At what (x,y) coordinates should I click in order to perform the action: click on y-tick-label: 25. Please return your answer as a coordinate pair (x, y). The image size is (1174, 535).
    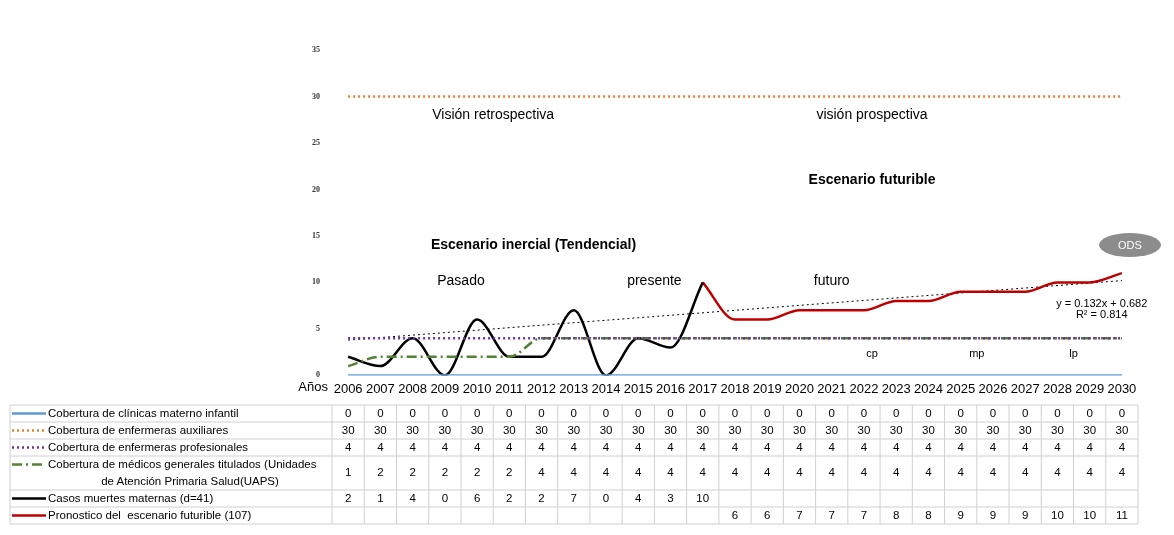
    Looking at the image, I should click on (316, 143).